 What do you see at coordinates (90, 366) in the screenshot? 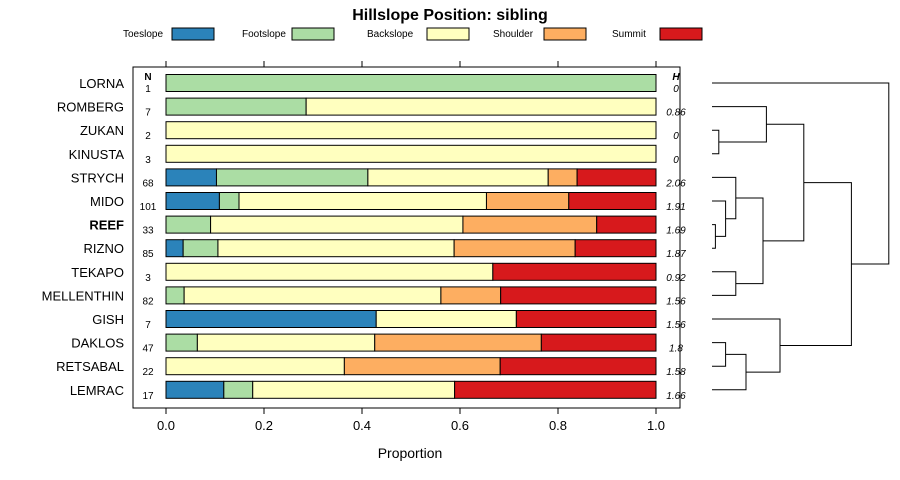
I see `row-label: RETSABAL` at bounding box center [90, 366].